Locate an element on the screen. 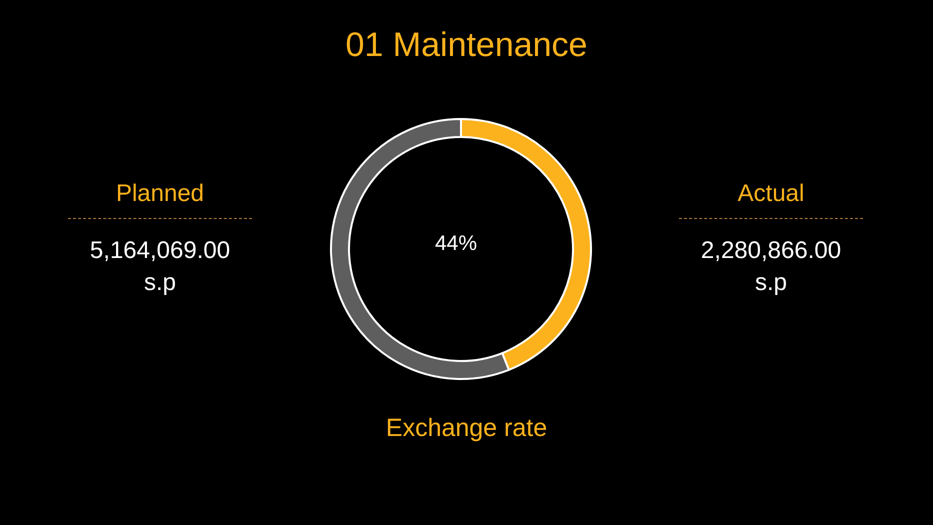 The width and height of the screenshot is (933, 525). text: Planned is located at coordinates (160, 194).